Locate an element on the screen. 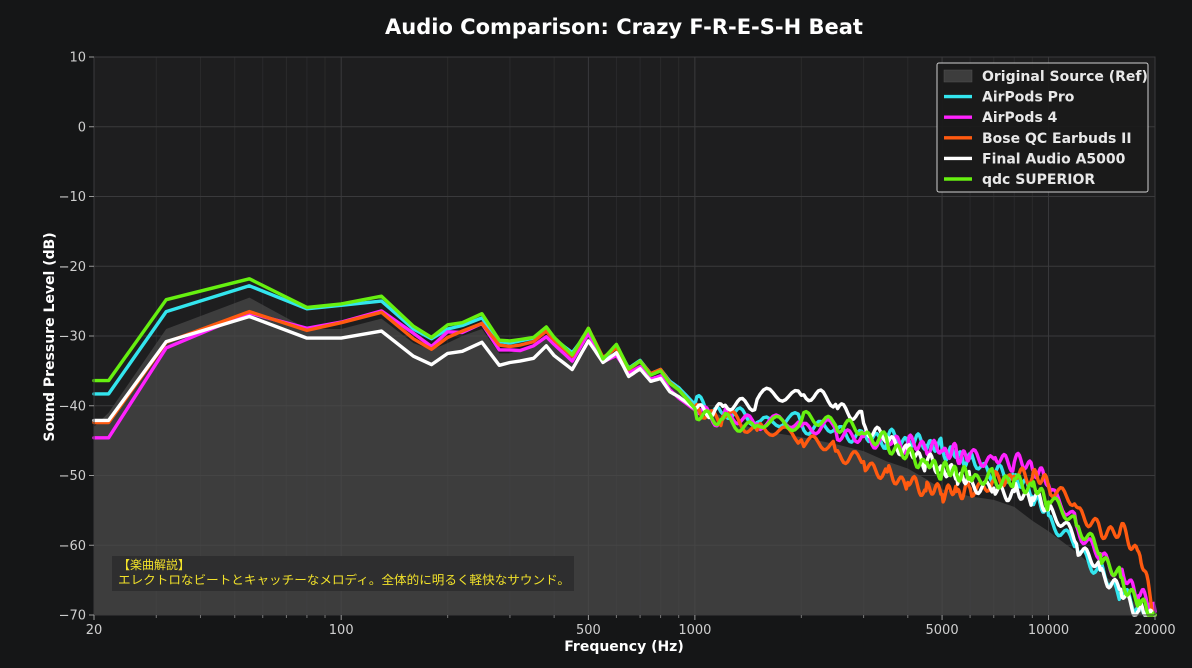 The height and width of the screenshot is (668, 1192). annotation-title: 【楽曲解説】 is located at coordinates (154, 564).